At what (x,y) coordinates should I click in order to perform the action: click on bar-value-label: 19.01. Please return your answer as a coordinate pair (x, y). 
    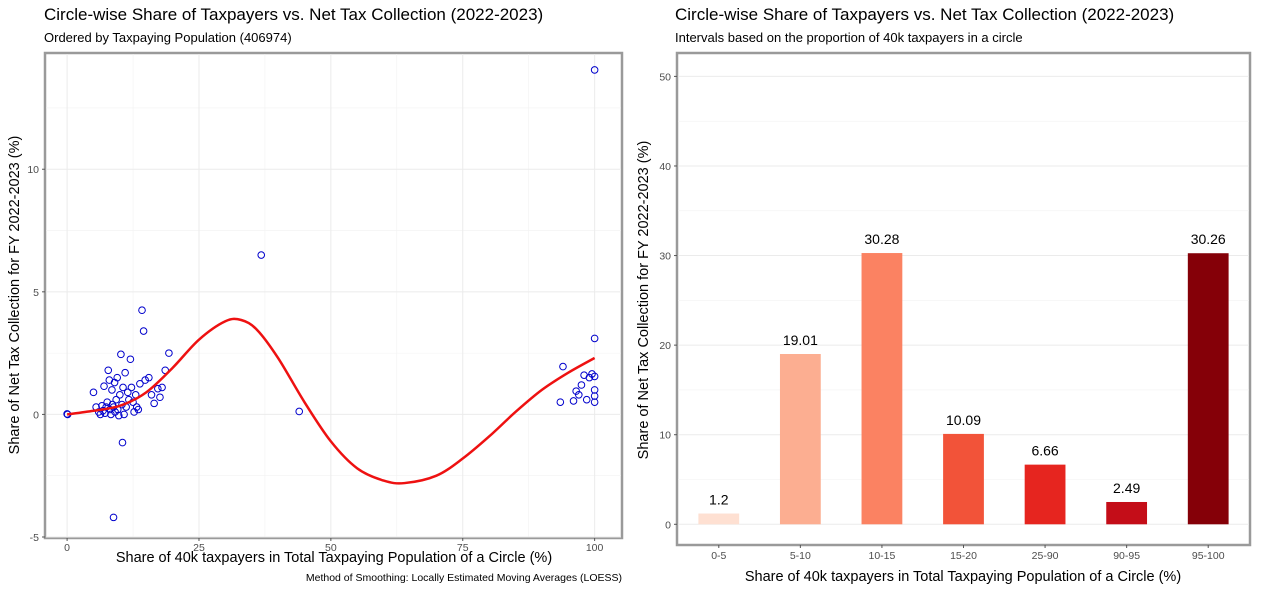
    Looking at the image, I should click on (800, 340).